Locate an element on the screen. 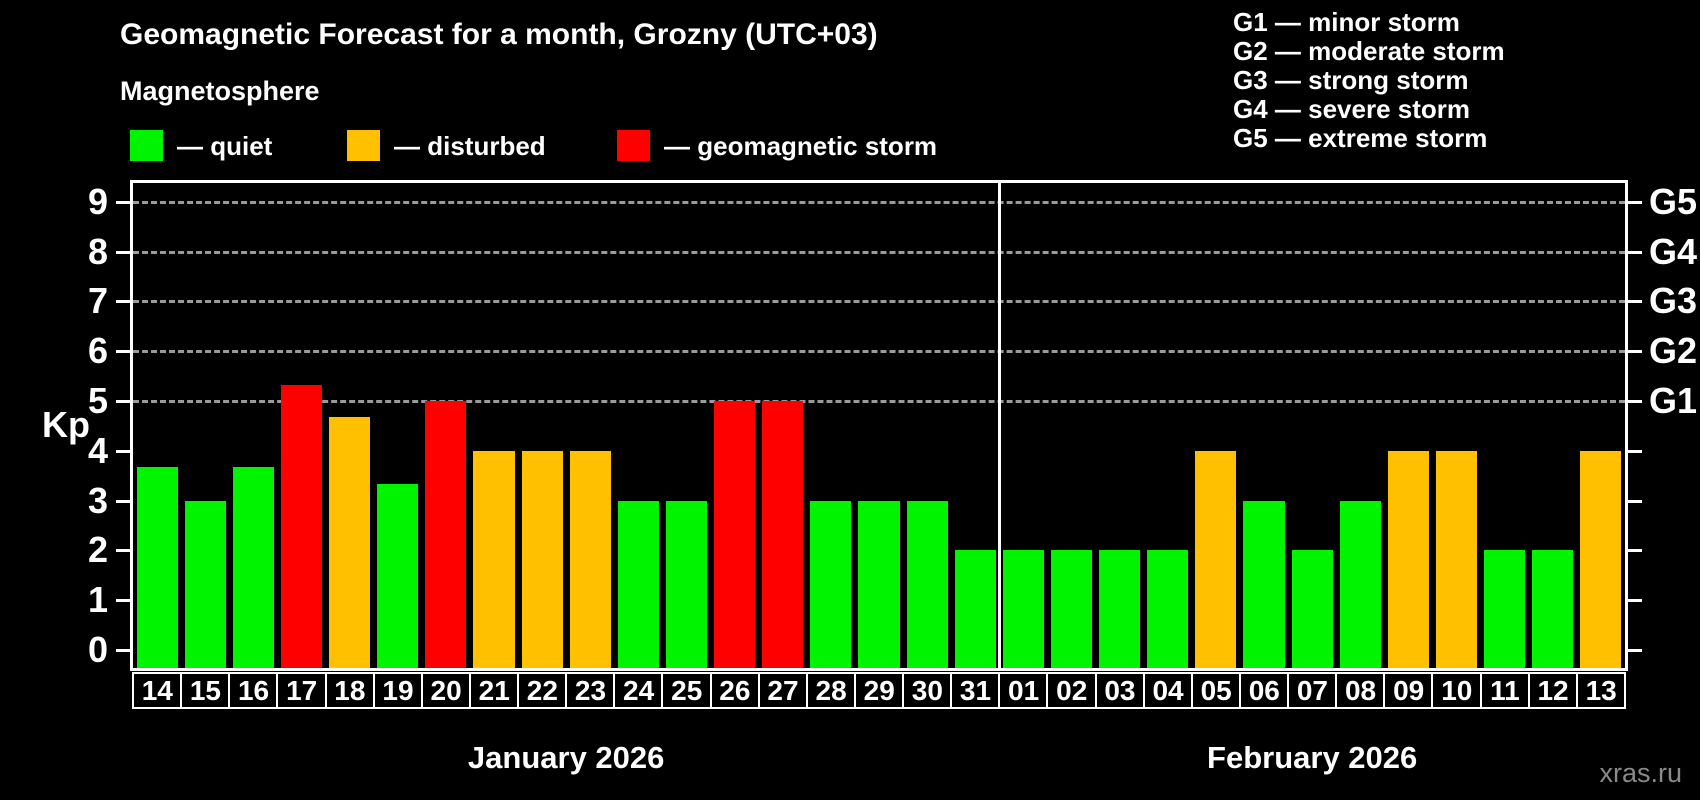 The height and width of the screenshot is (800, 1700). date-cell: 18 is located at coordinates (350, 690).